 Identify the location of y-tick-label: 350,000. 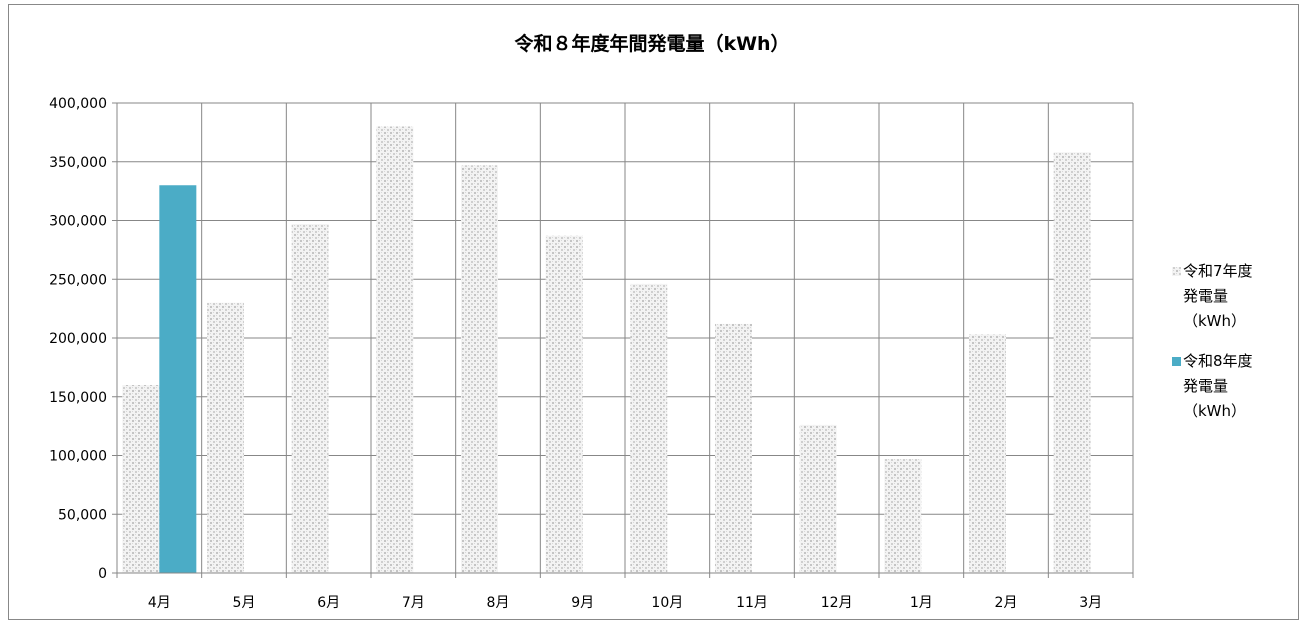
(78, 163).